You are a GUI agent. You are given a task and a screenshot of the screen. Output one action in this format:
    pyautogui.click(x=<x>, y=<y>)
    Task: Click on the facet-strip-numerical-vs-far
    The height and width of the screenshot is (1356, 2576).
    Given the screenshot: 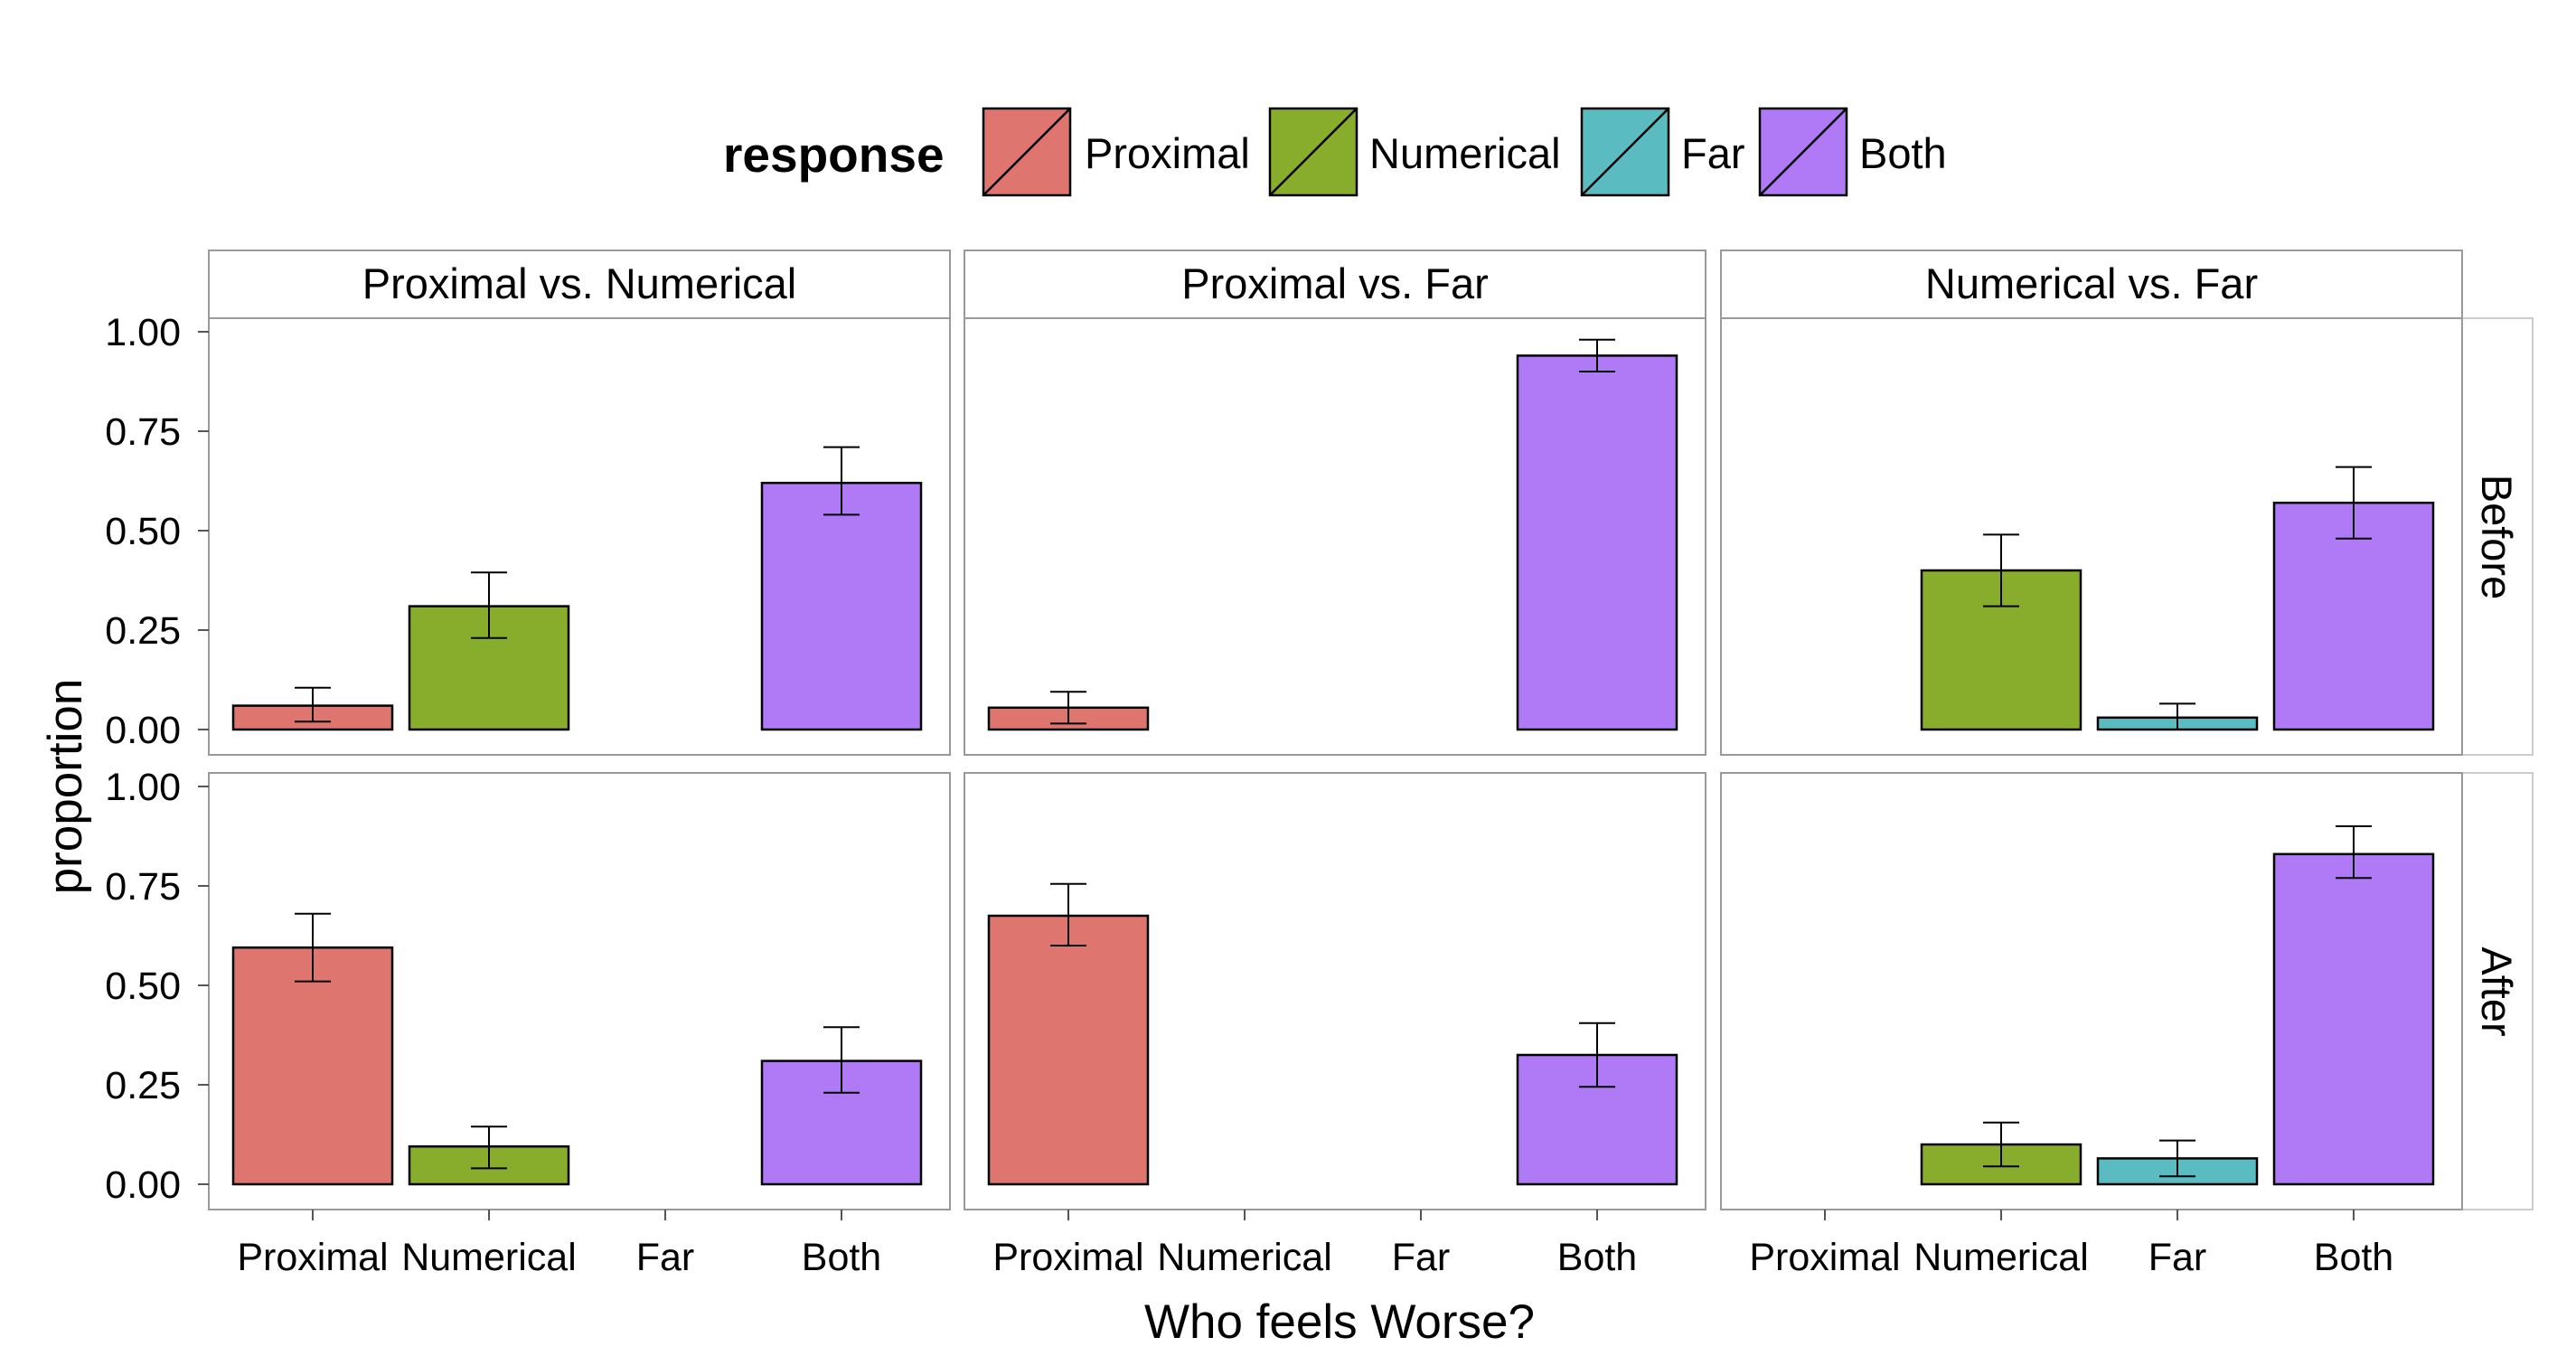 What is the action you would take?
    pyautogui.click(x=2092, y=284)
    